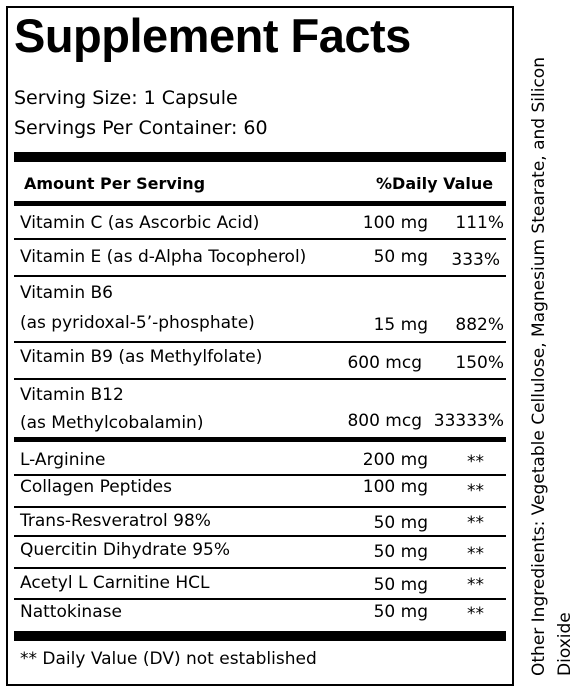 The width and height of the screenshot is (584, 693). I want to click on vitamin-b12-amount: 800 mcg, so click(384, 421).